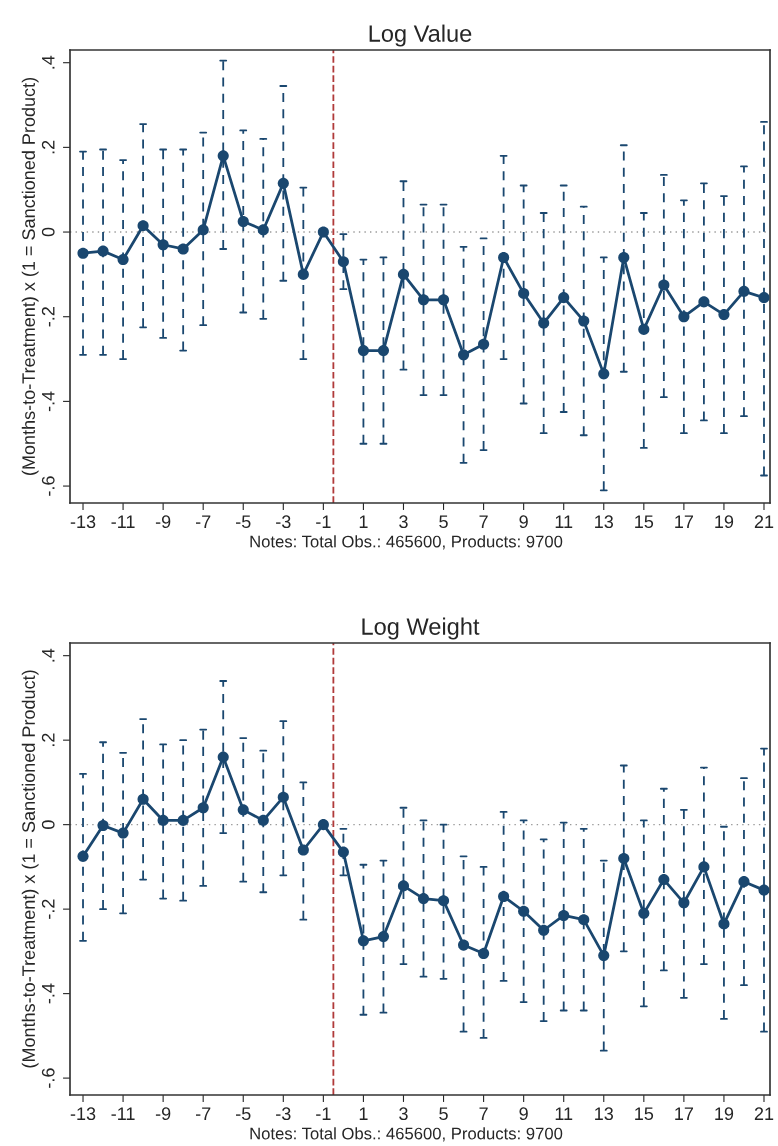 Image resolution: width=778 pixels, height=1146 pixels. I want to click on chart-title: Log Value, so click(420, 35).